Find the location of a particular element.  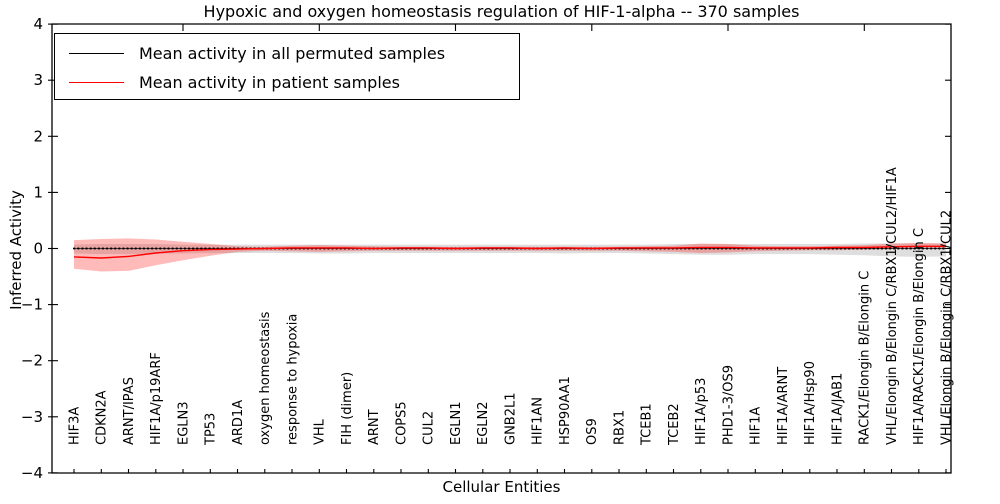

legend-entry-patient: Mean activity in patient samples is located at coordinates (294, 82).